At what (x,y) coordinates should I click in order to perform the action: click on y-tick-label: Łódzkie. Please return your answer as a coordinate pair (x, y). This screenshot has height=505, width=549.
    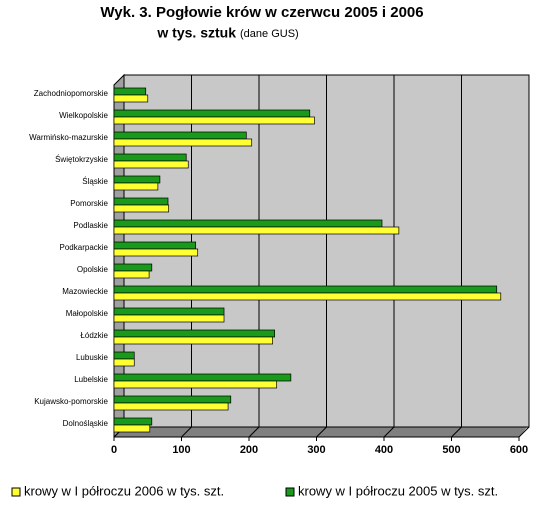
    Looking at the image, I should click on (94, 335).